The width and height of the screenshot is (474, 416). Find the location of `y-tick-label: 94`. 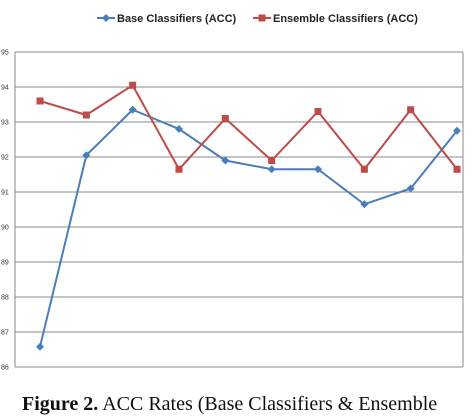

y-tick-label: 94 is located at coordinates (5, 88).